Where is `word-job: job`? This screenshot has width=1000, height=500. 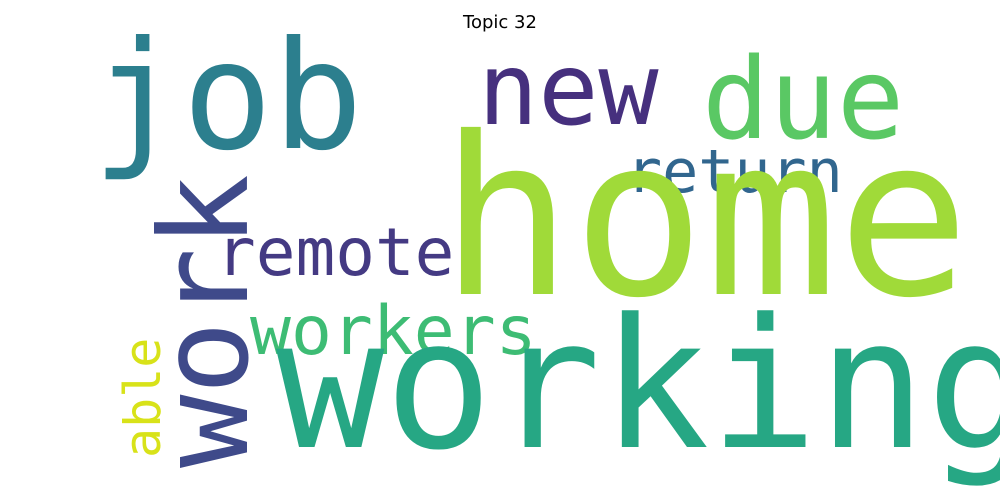
word-job: job is located at coordinates (227, 97).